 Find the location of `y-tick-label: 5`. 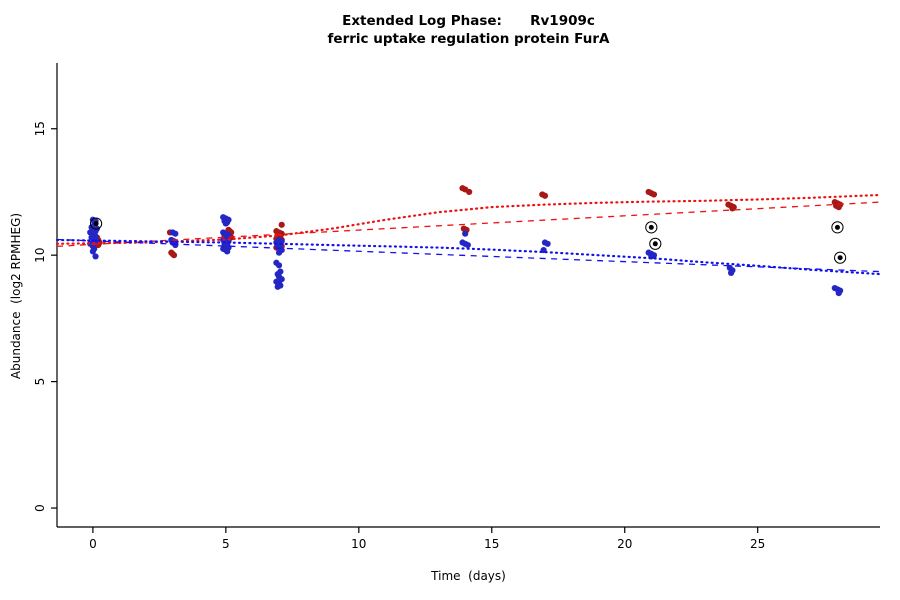

y-tick-label: 5 is located at coordinates (40, 382).